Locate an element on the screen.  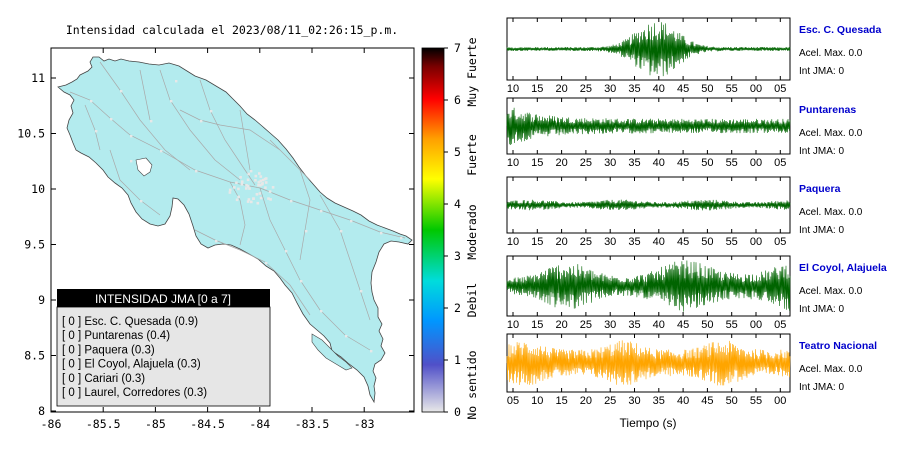
seismogram-tick-label: 00 is located at coordinates (756, 89).